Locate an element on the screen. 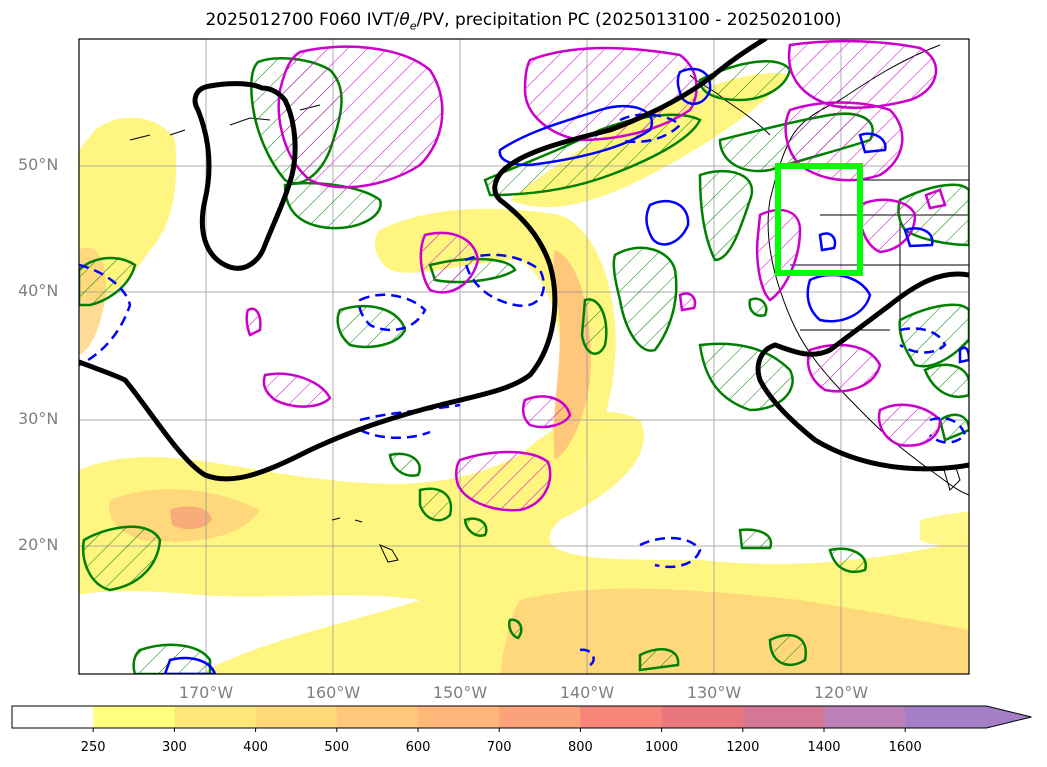 The height and width of the screenshot is (767, 1047). colorbar-tick-label: 400 is located at coordinates (255, 747).